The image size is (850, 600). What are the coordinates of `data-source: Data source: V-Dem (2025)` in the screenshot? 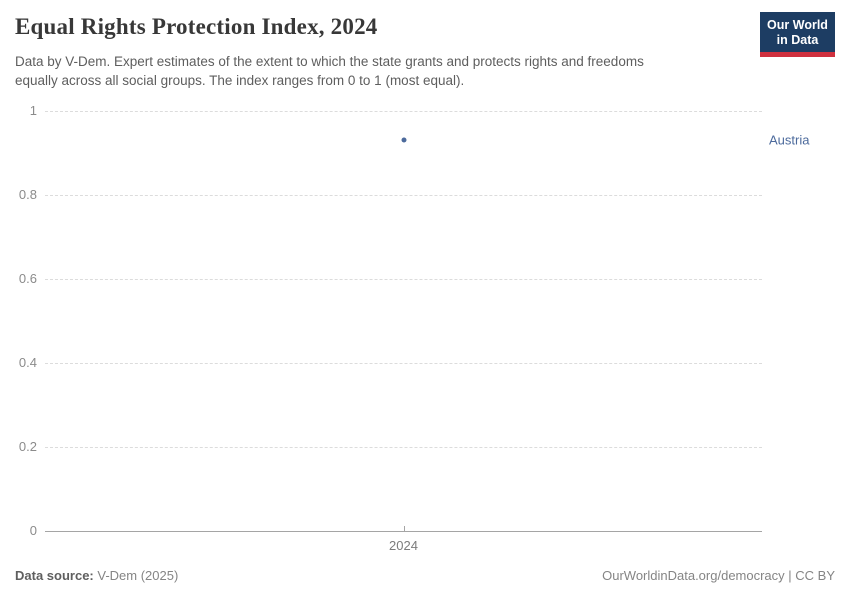 It's located at (96, 575).